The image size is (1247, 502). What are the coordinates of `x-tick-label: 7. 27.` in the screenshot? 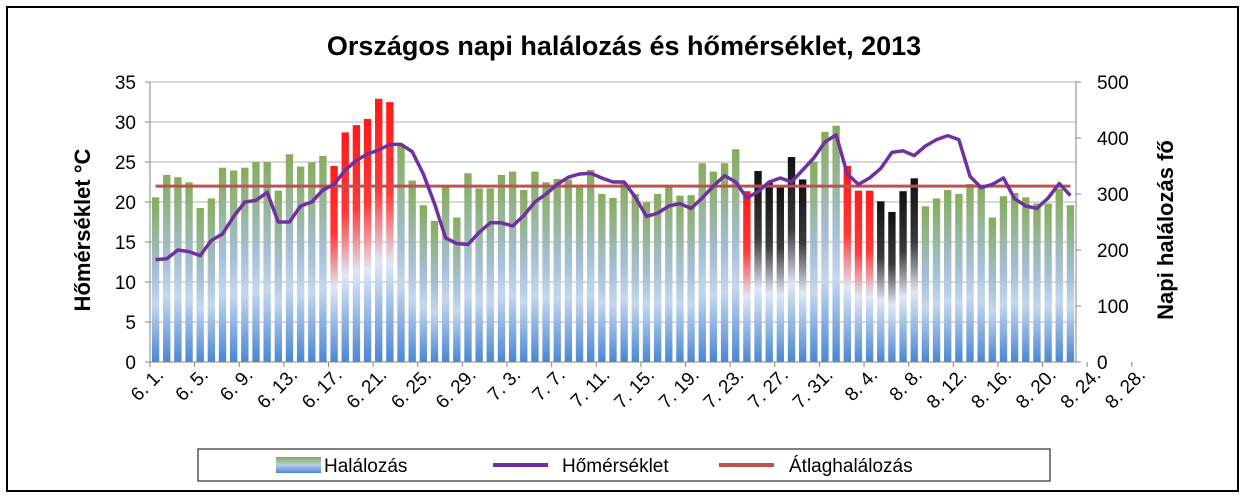 It's located at (768, 389).